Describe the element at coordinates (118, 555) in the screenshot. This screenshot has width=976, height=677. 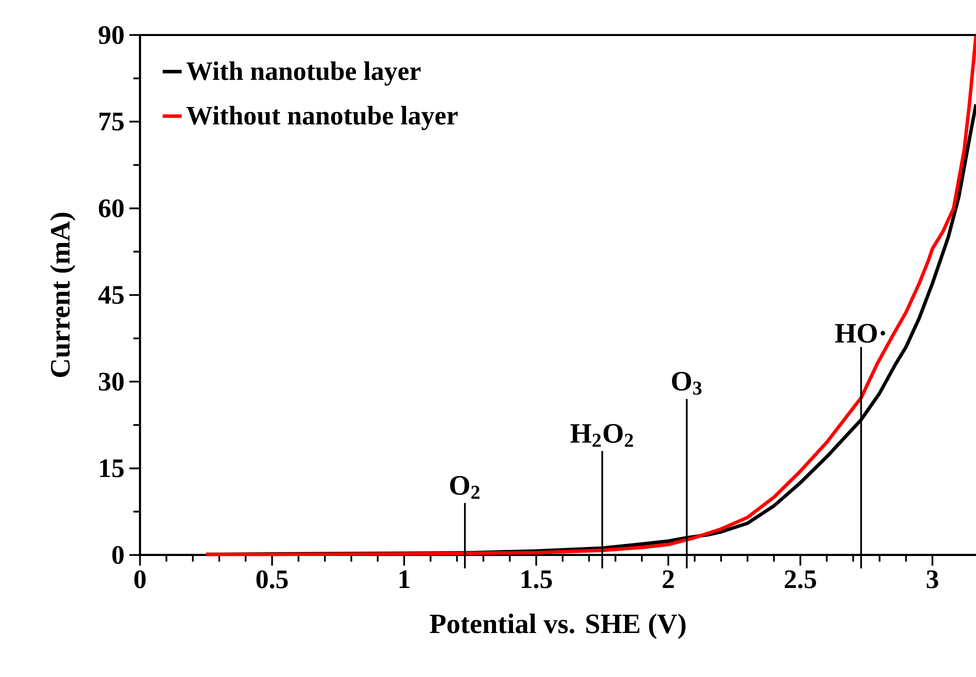
I see `y-tick-label: 0` at that location.